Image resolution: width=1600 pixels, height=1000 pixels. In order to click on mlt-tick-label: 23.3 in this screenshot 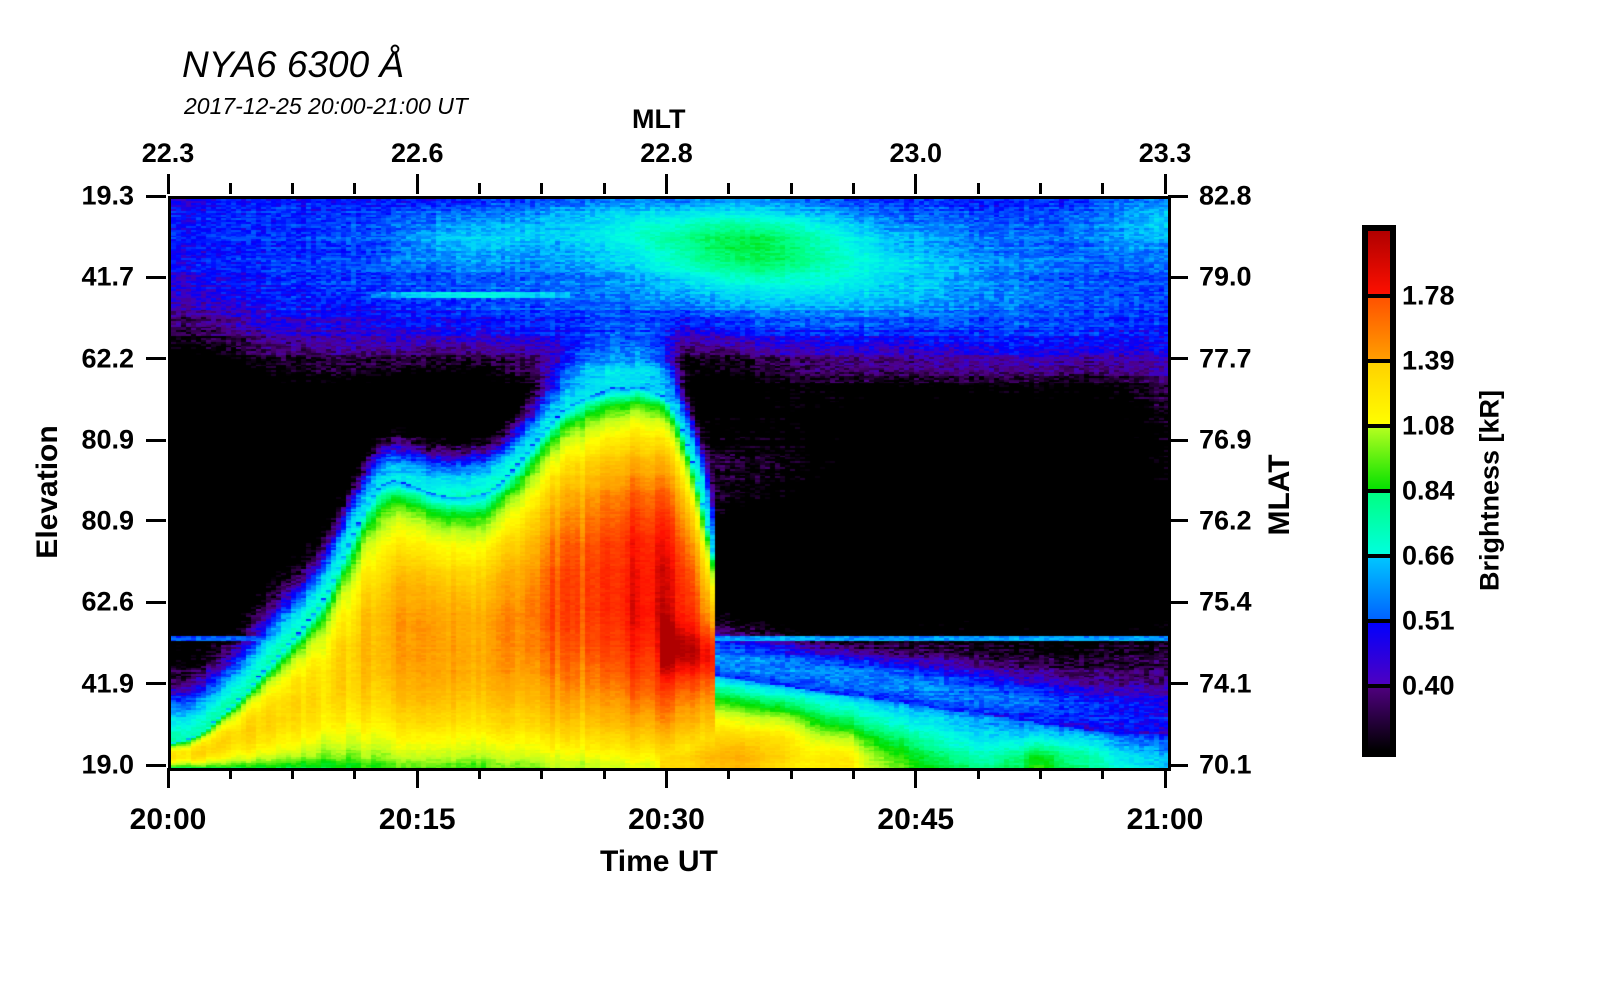, I will do `click(1165, 153)`.